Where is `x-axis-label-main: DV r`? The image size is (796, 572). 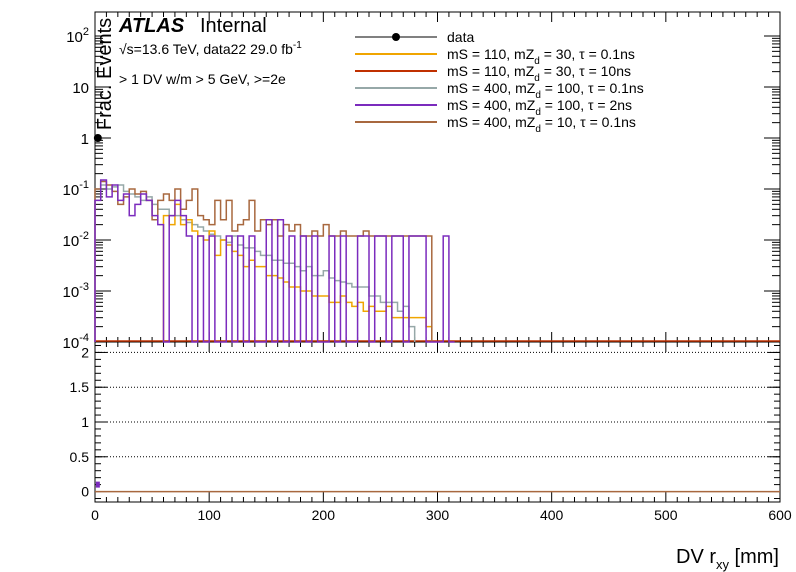 x-axis-label-main: DV r is located at coordinates (696, 557).